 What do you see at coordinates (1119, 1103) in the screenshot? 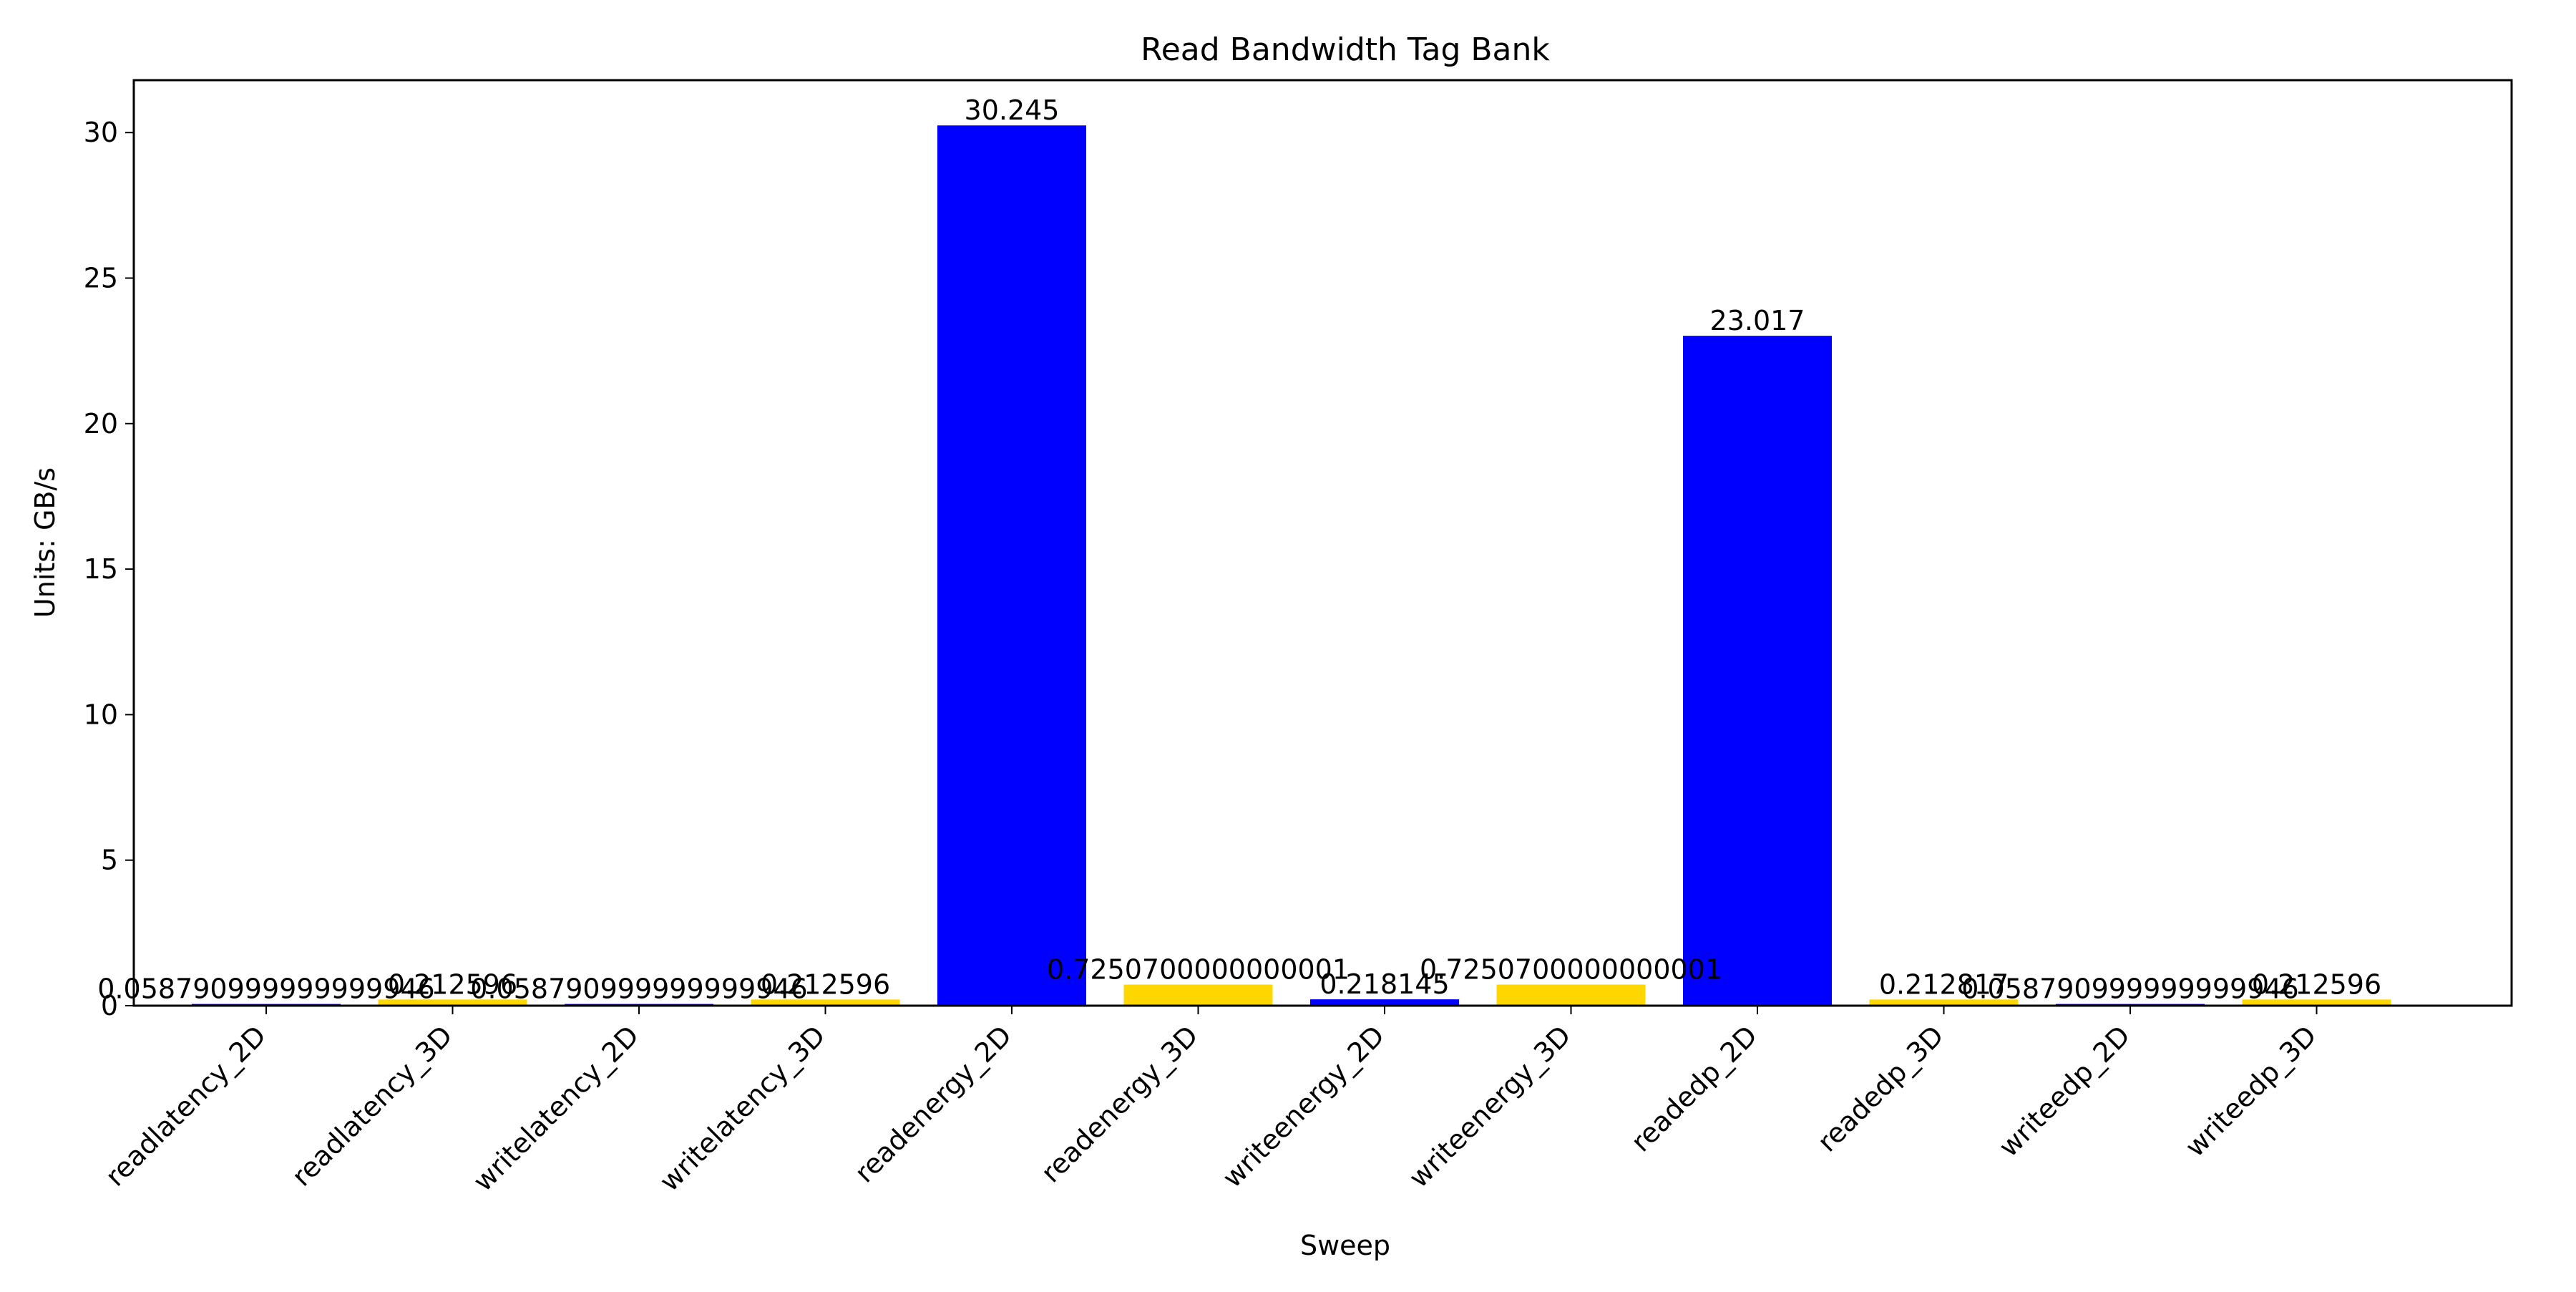
I see `x-tick-label-readenergy_3D: readenergy_3D` at bounding box center [1119, 1103].